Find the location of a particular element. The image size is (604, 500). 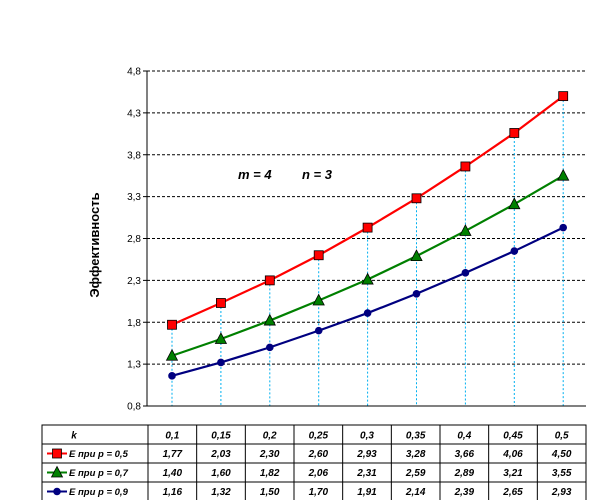

table-cell: 4,50 is located at coordinates (561, 454).